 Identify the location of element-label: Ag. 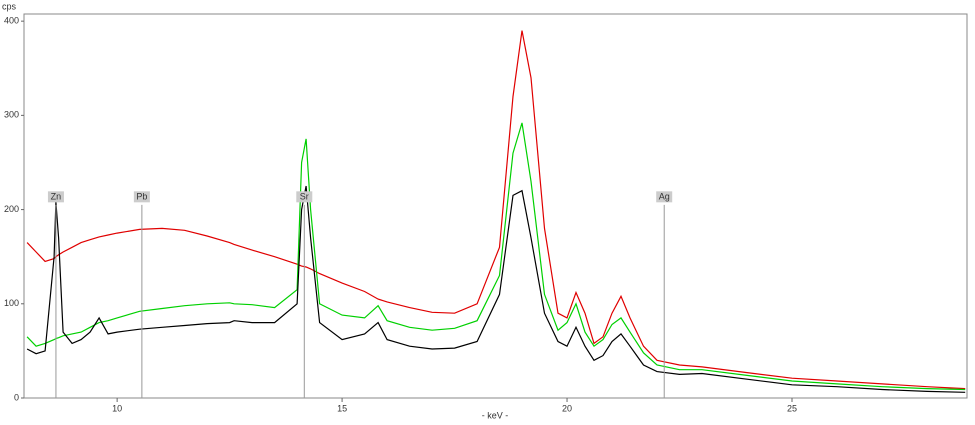
(664, 197).